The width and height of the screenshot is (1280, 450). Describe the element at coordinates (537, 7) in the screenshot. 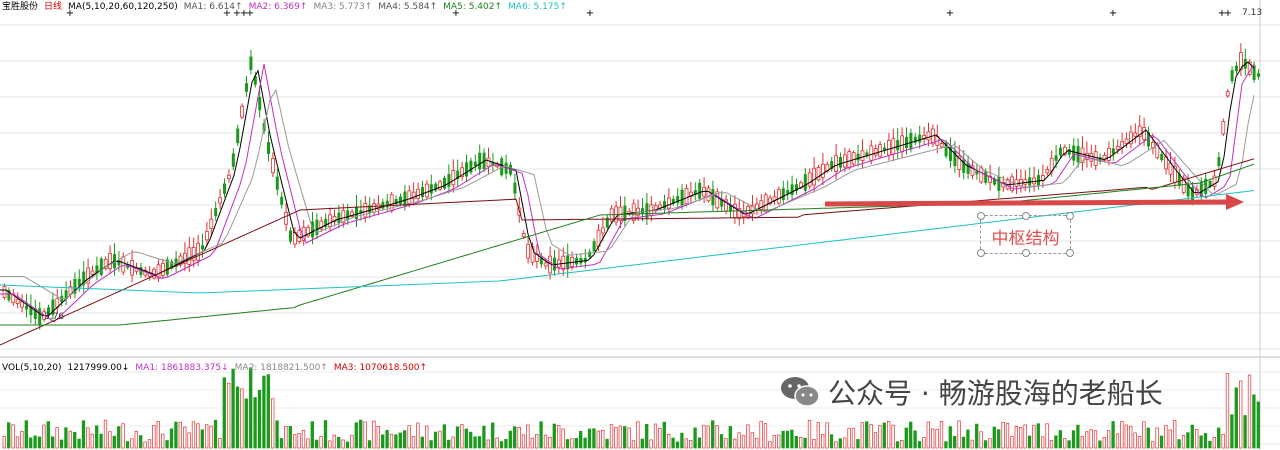

I see `ma6-value: MA6: 5.175↑` at that location.